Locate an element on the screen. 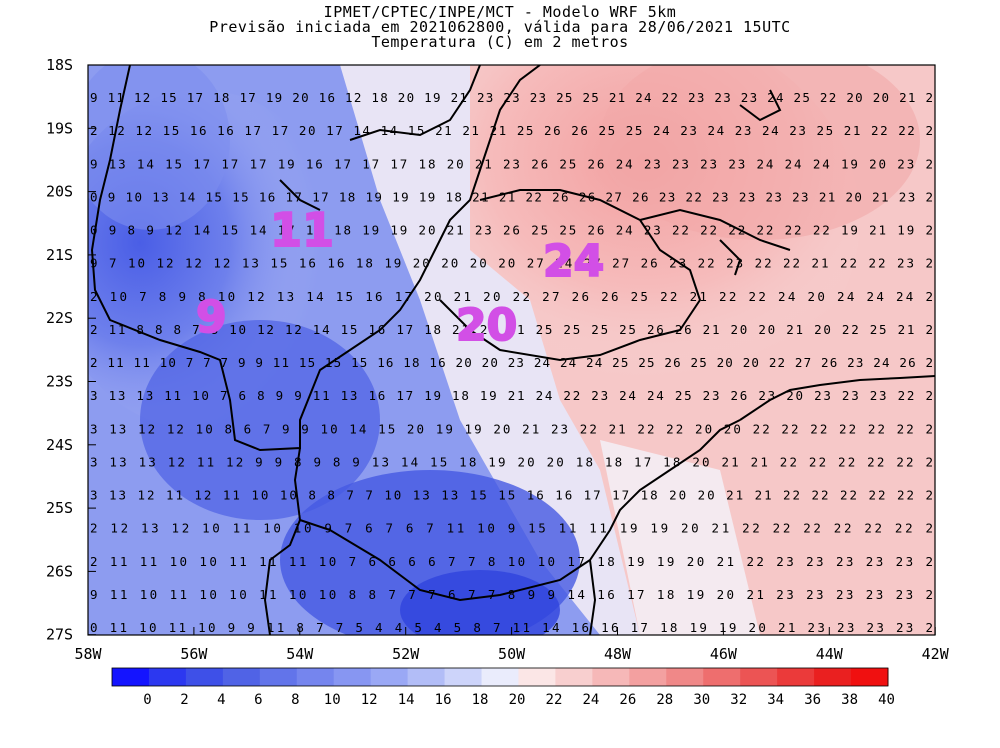 This screenshot has height=748, width=1000. colorbar-label: 16 is located at coordinates (443, 700).